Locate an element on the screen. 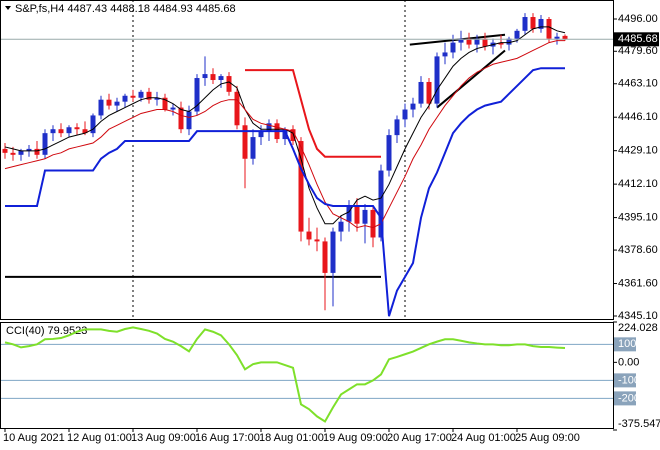 The height and width of the screenshot is (450, 660). x-tick-label: 20 Aug 17:00 is located at coordinates (419, 438).